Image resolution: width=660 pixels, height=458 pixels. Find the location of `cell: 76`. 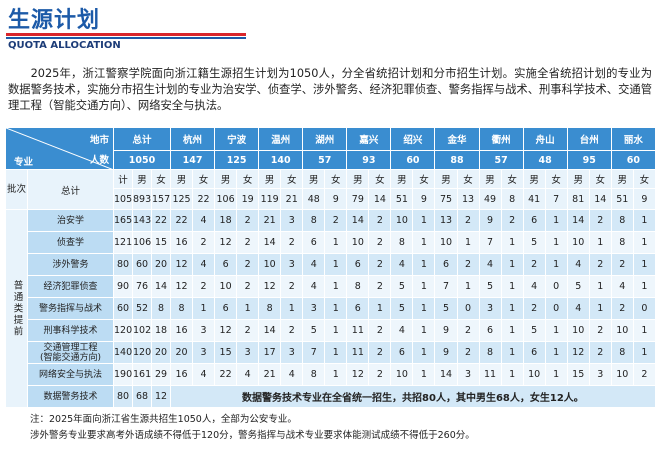

cell: 76 is located at coordinates (142, 286).